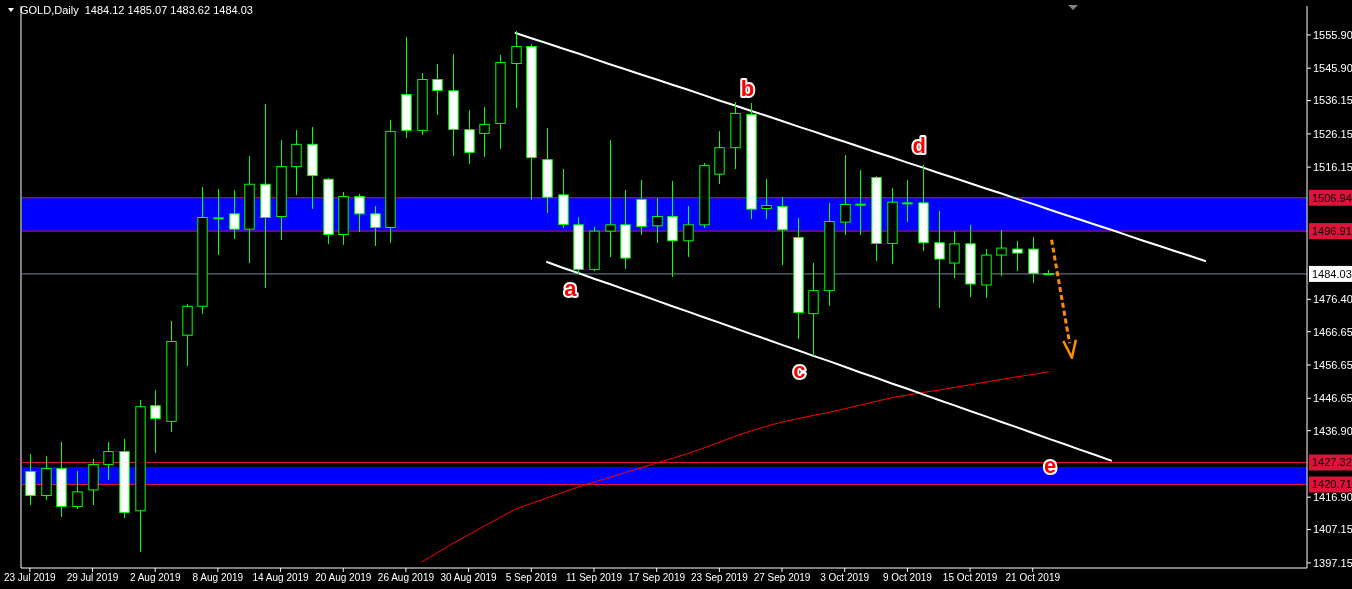 Image resolution: width=1352 pixels, height=589 pixels. Describe the element at coordinates (845, 577) in the screenshot. I see `x-tick-label: 3 Oct 2019` at that location.